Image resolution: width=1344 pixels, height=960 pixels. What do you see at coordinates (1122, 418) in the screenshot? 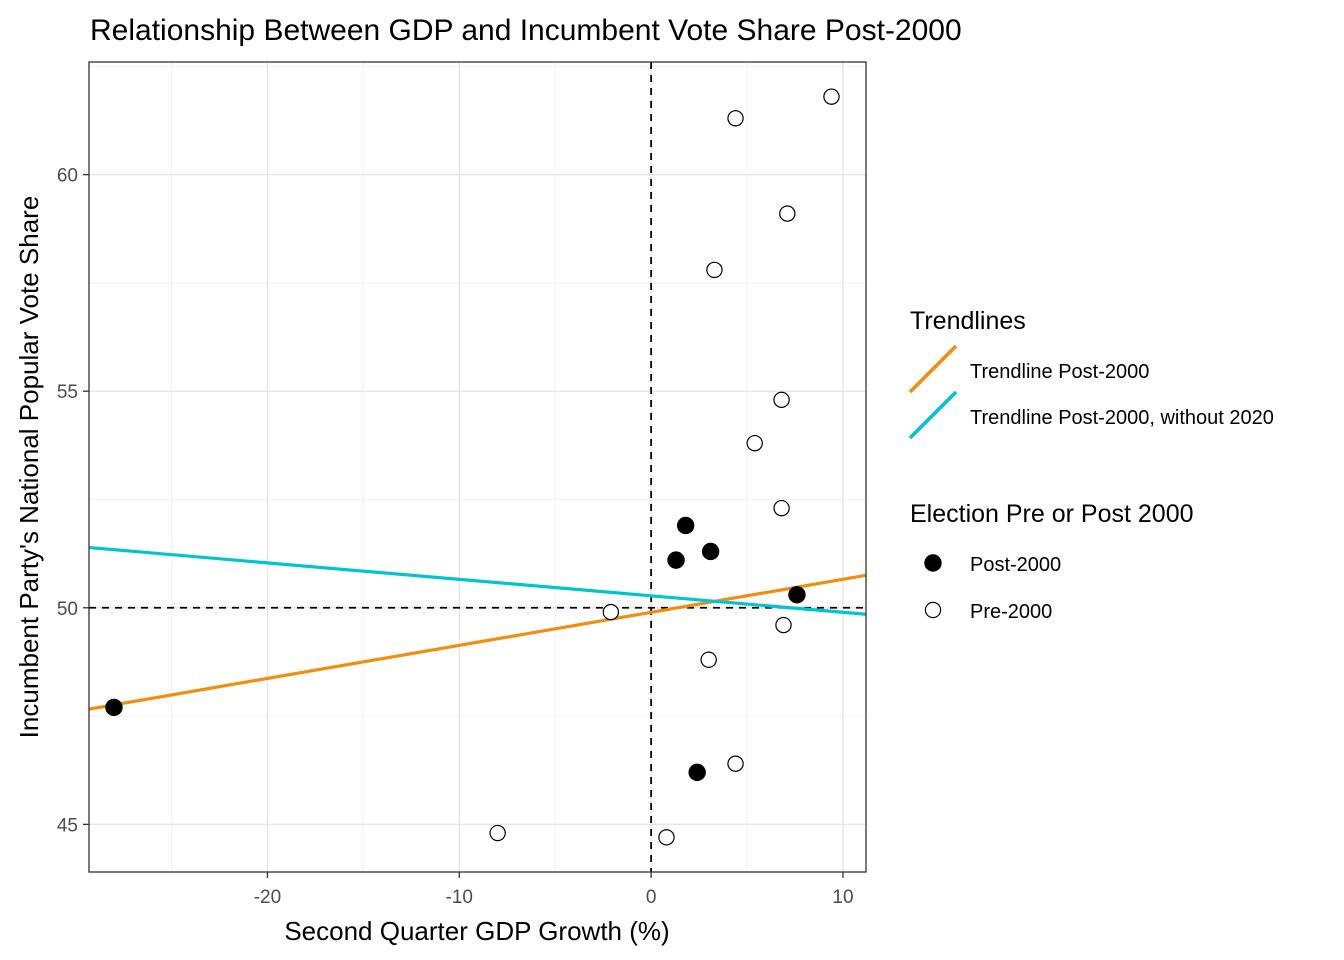
I see `legend-label: Trendline Post-2000, without 2020` at bounding box center [1122, 418].